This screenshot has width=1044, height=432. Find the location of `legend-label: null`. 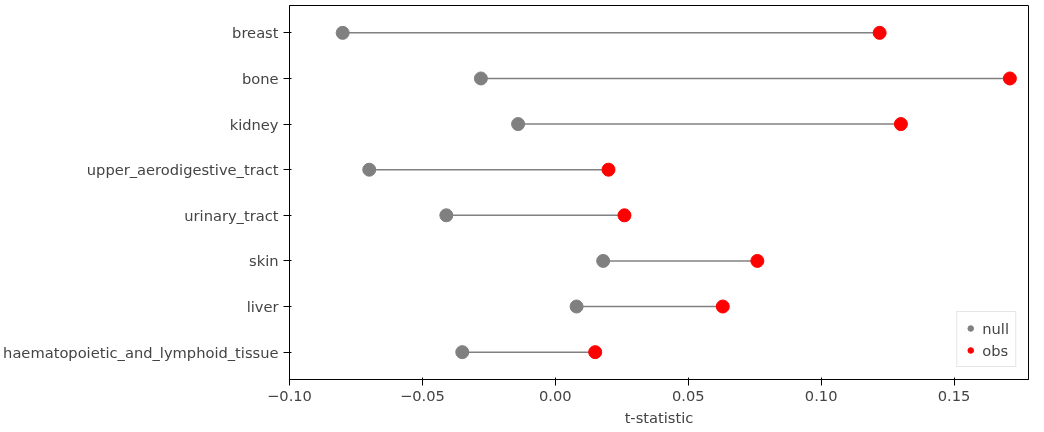

legend-label: null is located at coordinates (995, 328).